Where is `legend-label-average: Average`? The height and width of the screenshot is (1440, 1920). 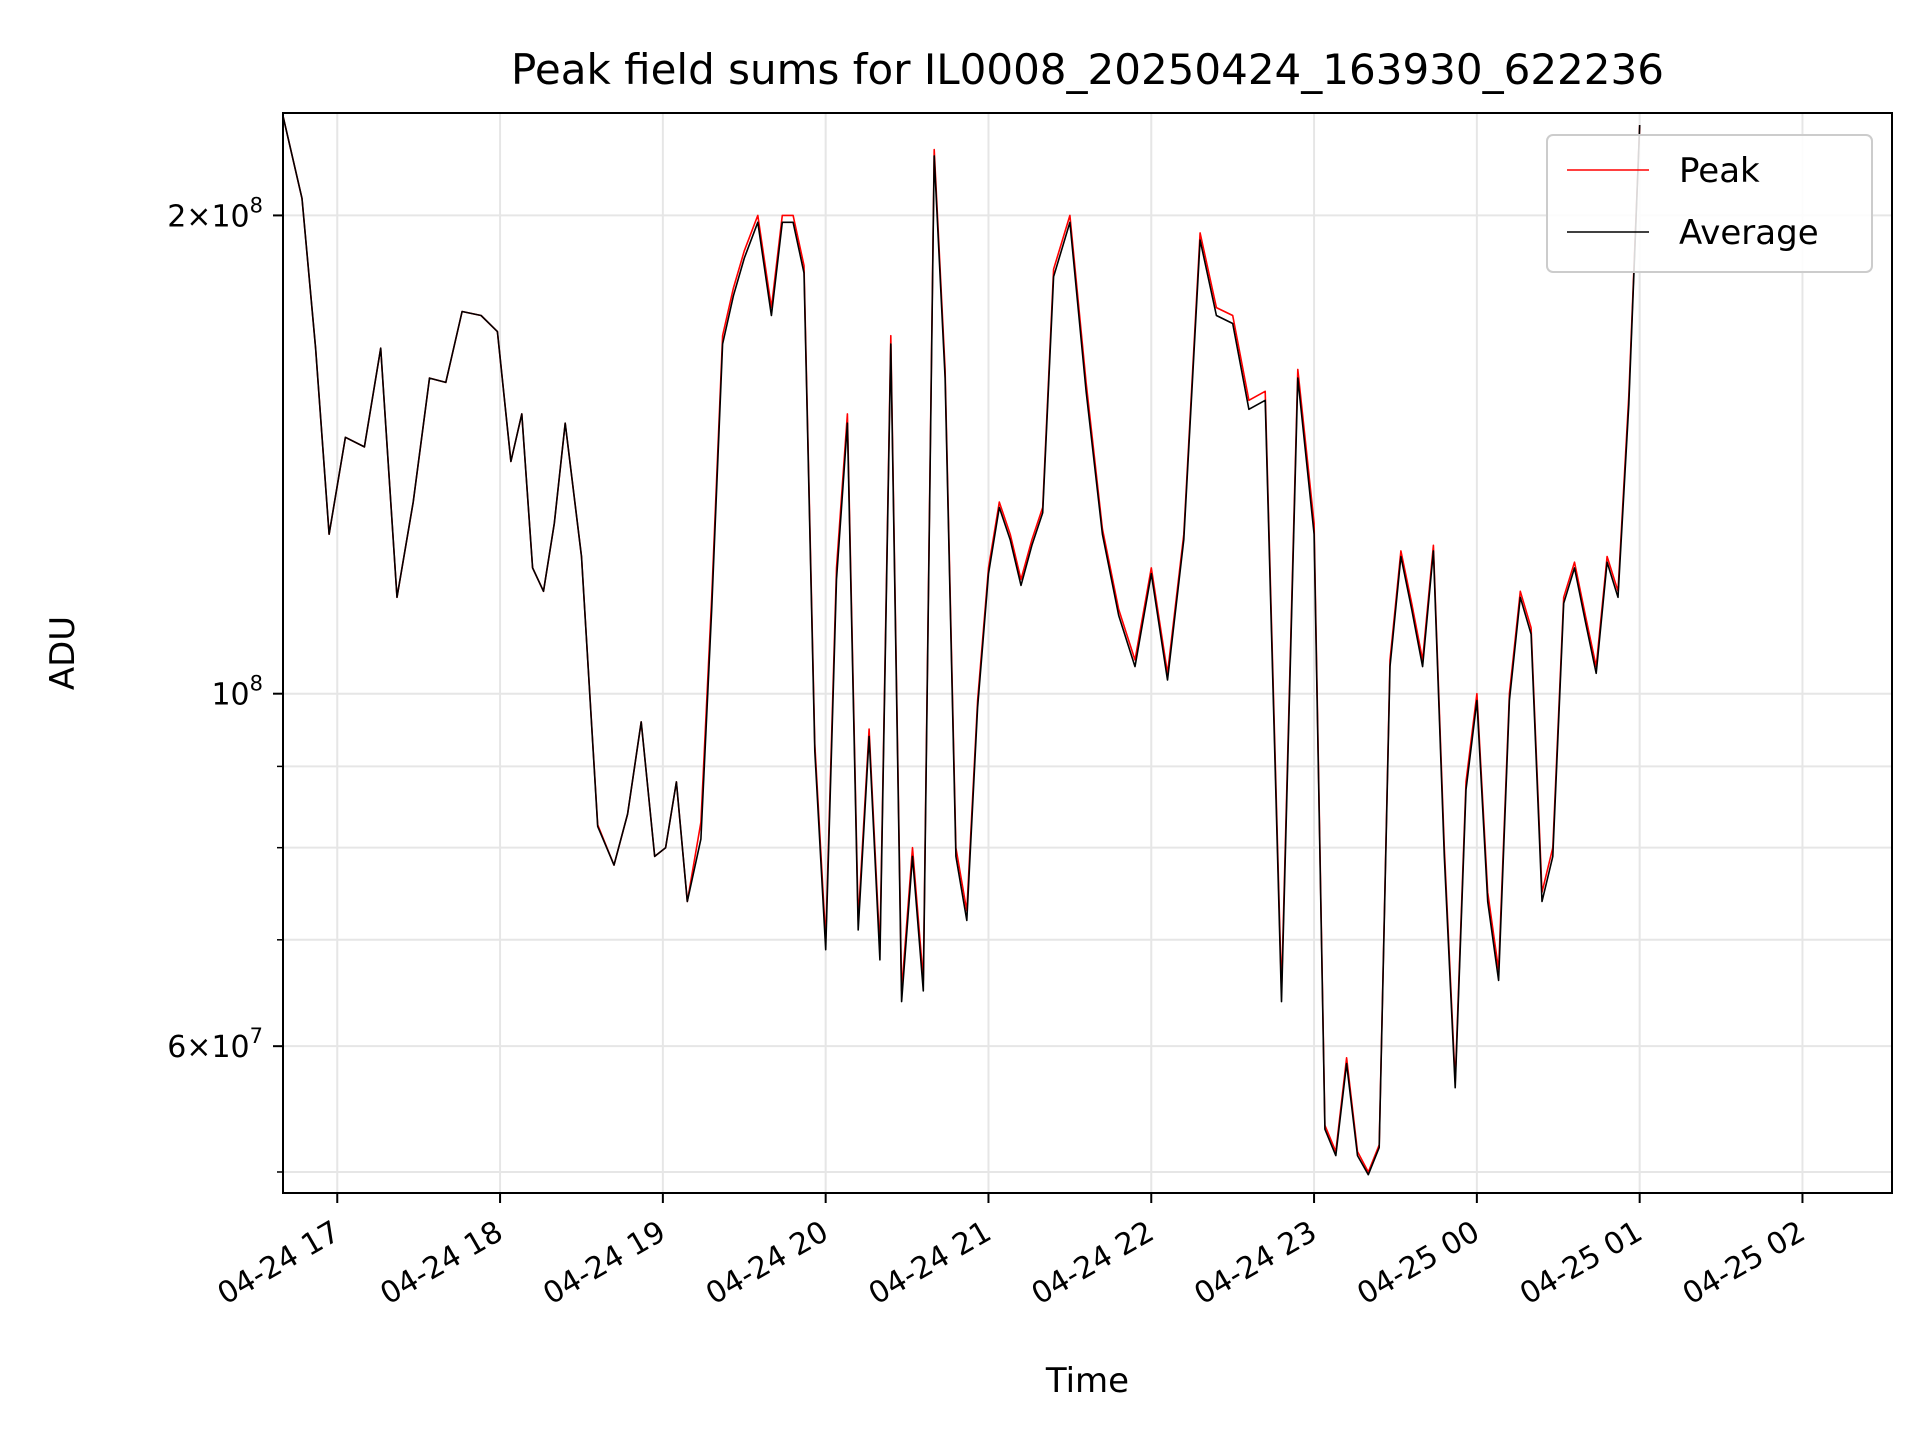 legend-label-average: Average is located at coordinates (1749, 233).